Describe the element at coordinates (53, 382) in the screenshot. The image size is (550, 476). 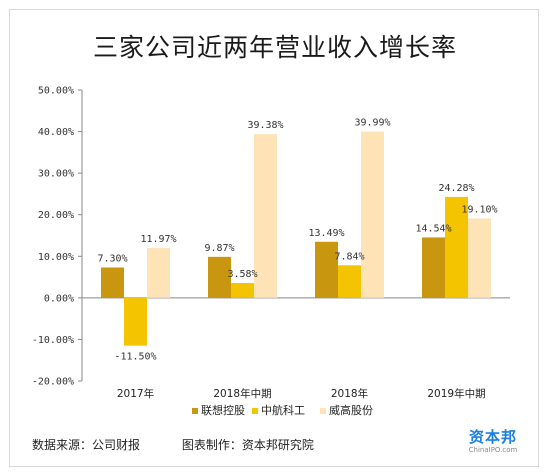
I see `y-tick-label: -20.00%` at that location.